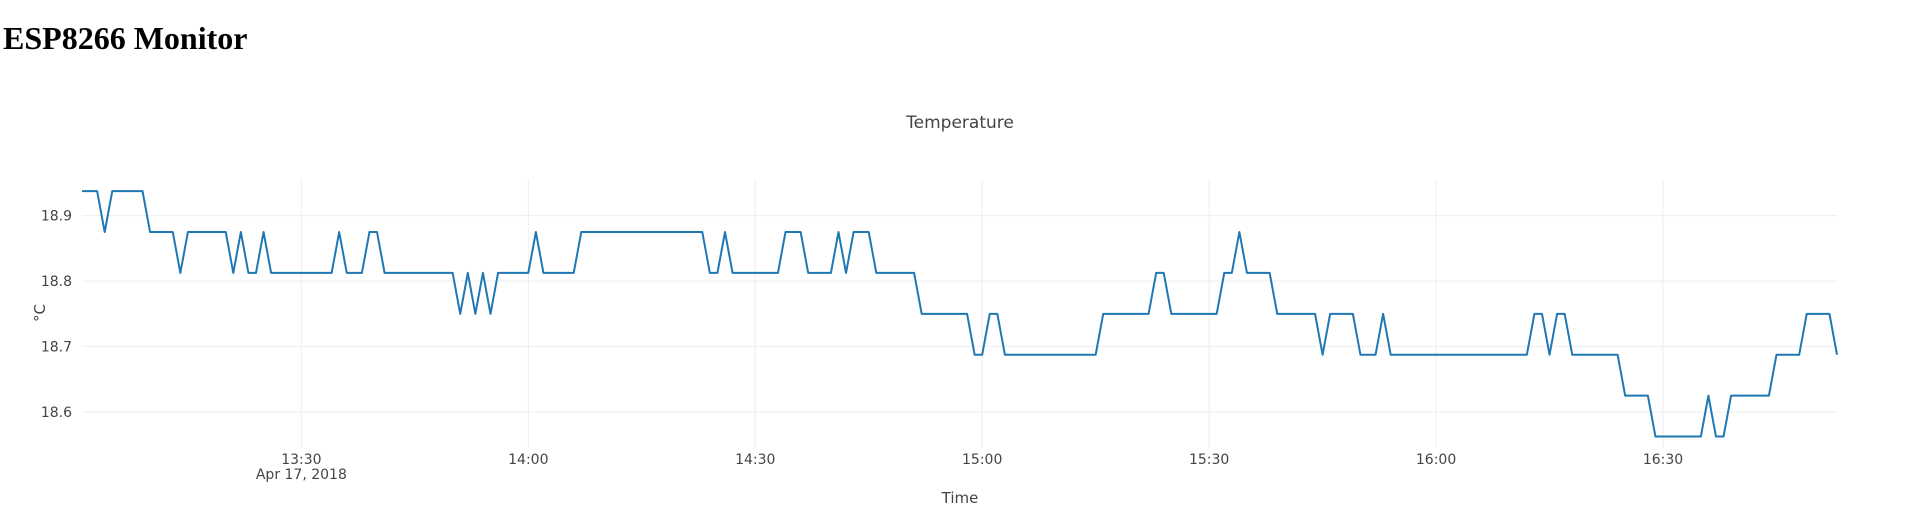  Describe the element at coordinates (56, 217) in the screenshot. I see `y-tick-label: 18.9` at that location.